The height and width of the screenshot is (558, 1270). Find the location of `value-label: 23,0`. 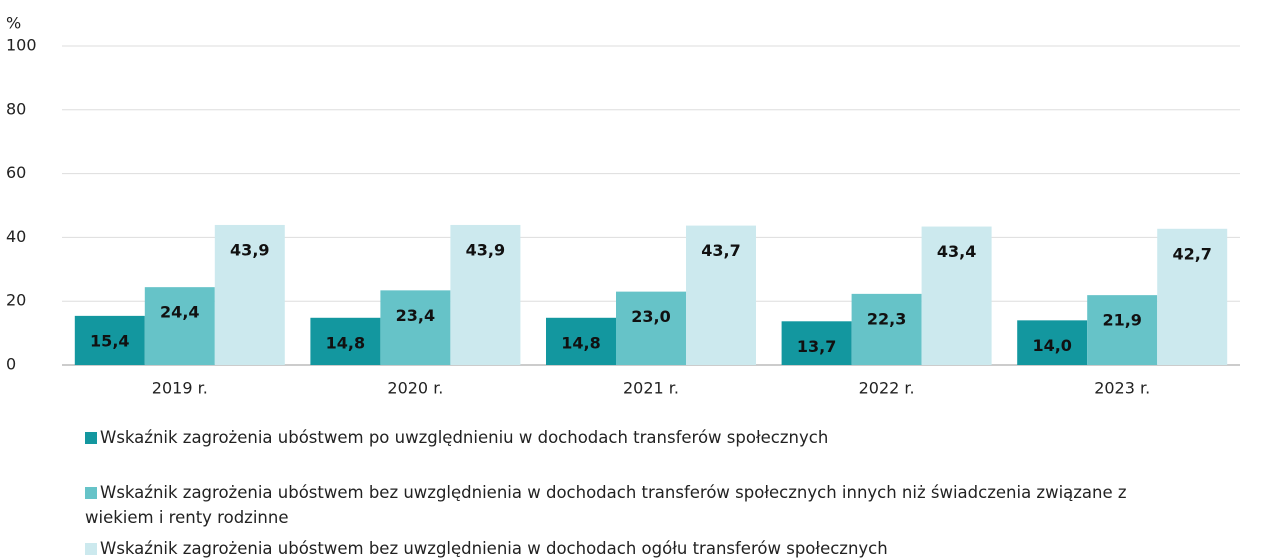

value-label: 23,0 is located at coordinates (650, 316).